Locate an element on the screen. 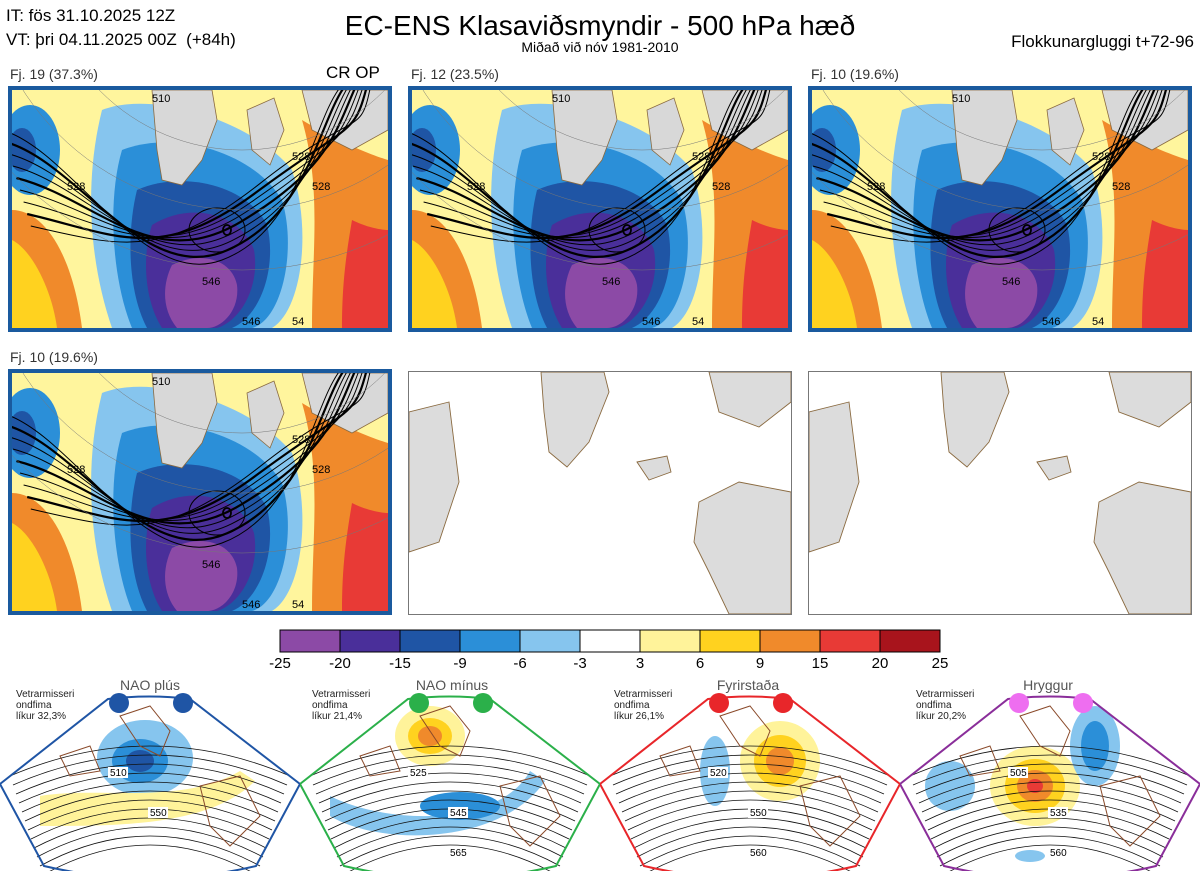 Image resolution: width=1200 pixels, height=871 pixels. contour-label: 510 is located at coordinates (118, 773).